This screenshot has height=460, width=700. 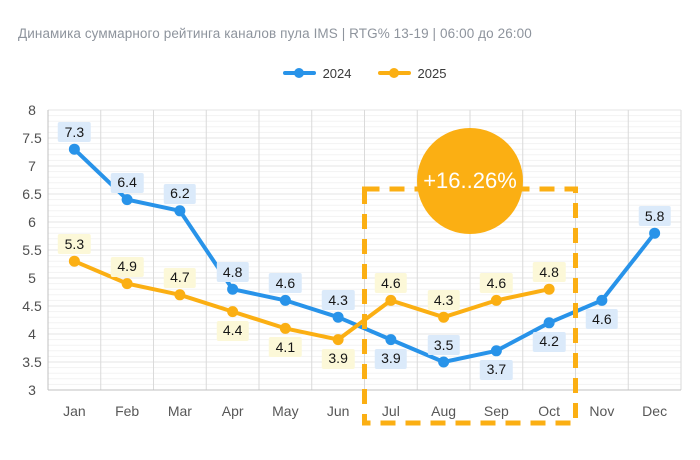 What do you see at coordinates (412, 73) in the screenshot?
I see `legend-item-2025: 2025` at bounding box center [412, 73].